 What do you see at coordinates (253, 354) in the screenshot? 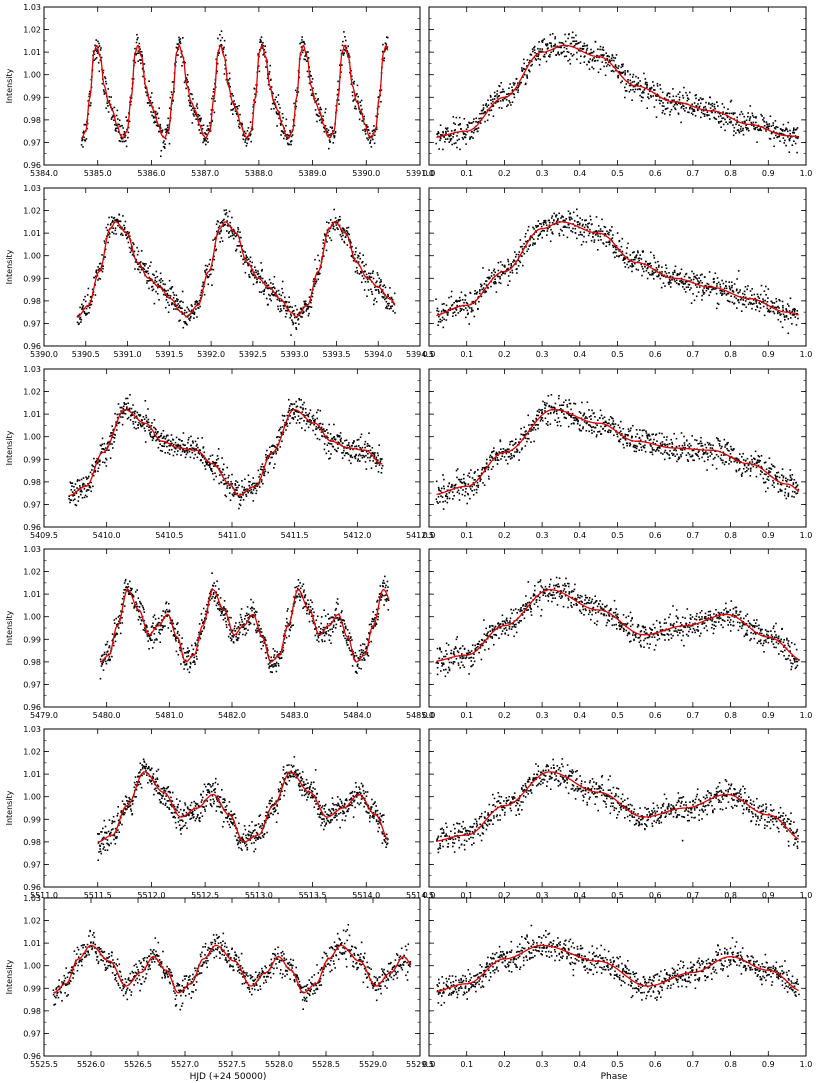
I see `x-tick-label: 5392.5` at bounding box center [253, 354].